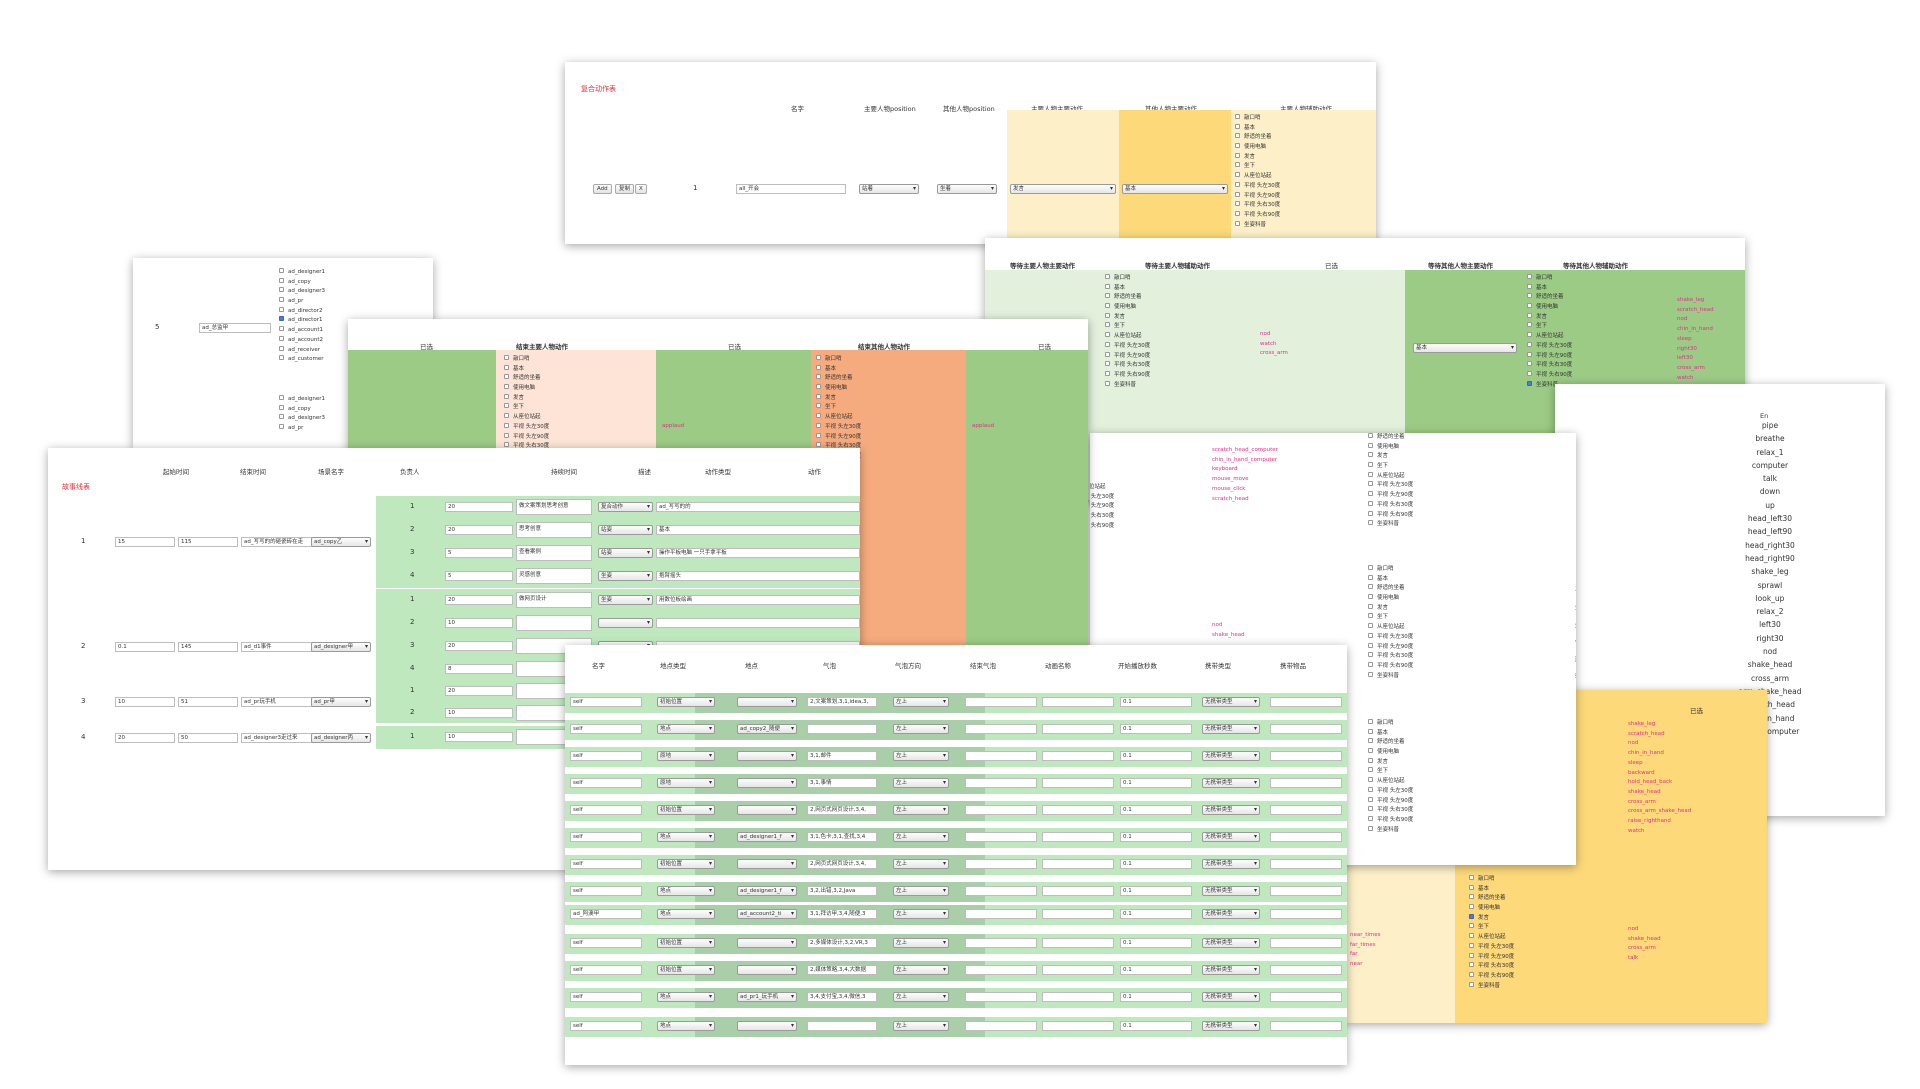 The width and height of the screenshot is (1920, 1089). I want to click on action-input, so click(758, 623).